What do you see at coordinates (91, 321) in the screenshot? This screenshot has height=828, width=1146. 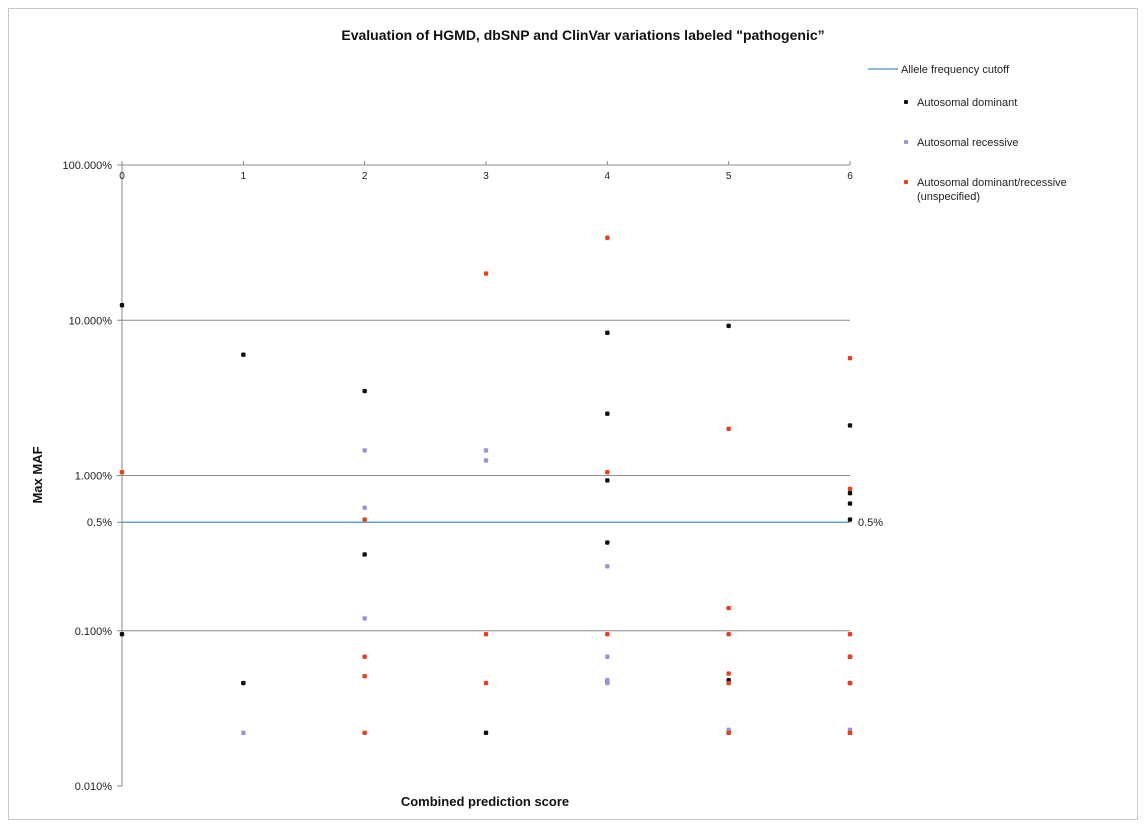 I see `y-tick-label: 10.000%` at bounding box center [91, 321].